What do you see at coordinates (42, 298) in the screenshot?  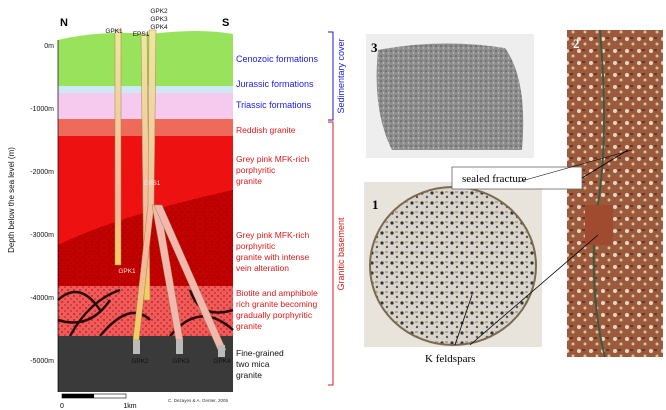 I see `depth-tick: -4000m` at bounding box center [42, 298].